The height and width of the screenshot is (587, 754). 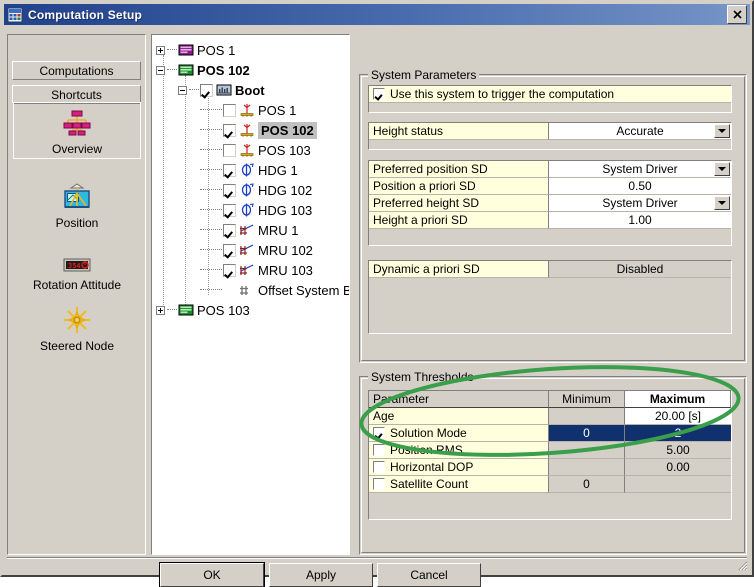 I want to click on sidebar-item-steered-node: Steered Node, so click(x=77, y=327).